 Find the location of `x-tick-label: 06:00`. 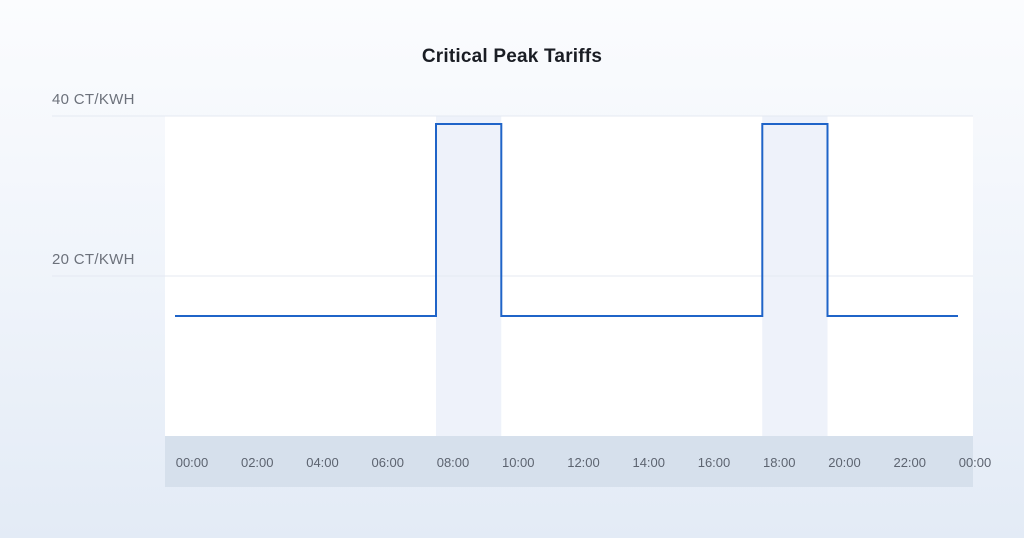

x-tick-label: 06:00 is located at coordinates (387, 462).